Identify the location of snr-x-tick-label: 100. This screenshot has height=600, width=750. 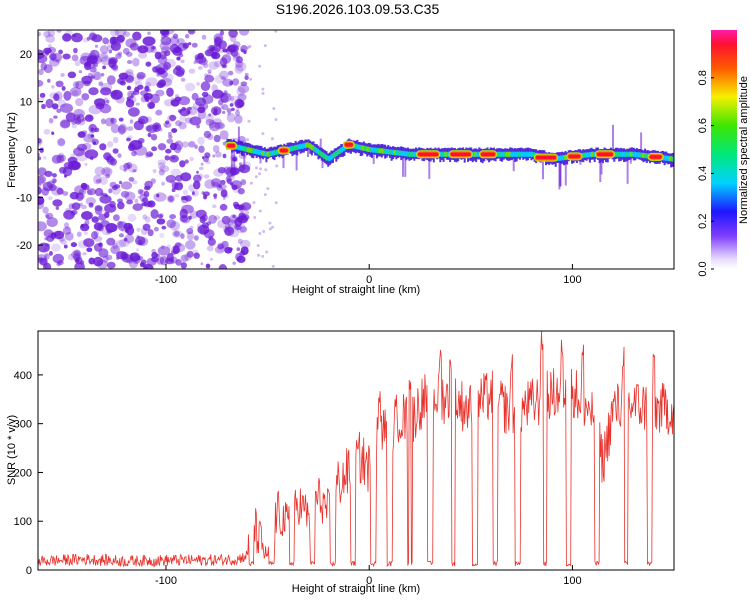
(572, 581).